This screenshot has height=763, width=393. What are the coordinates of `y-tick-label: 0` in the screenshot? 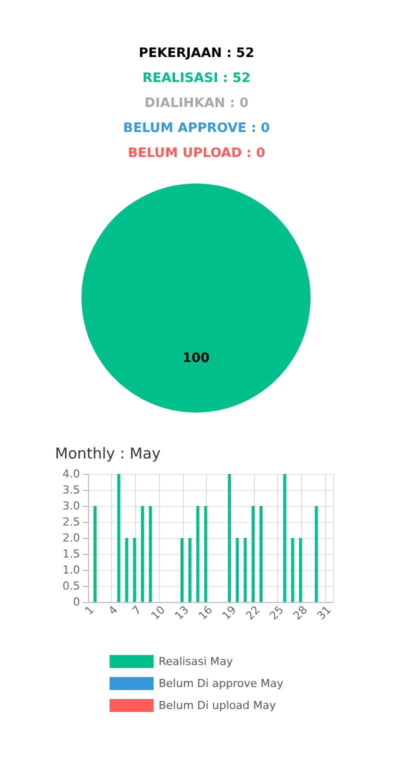 It's located at (76, 602).